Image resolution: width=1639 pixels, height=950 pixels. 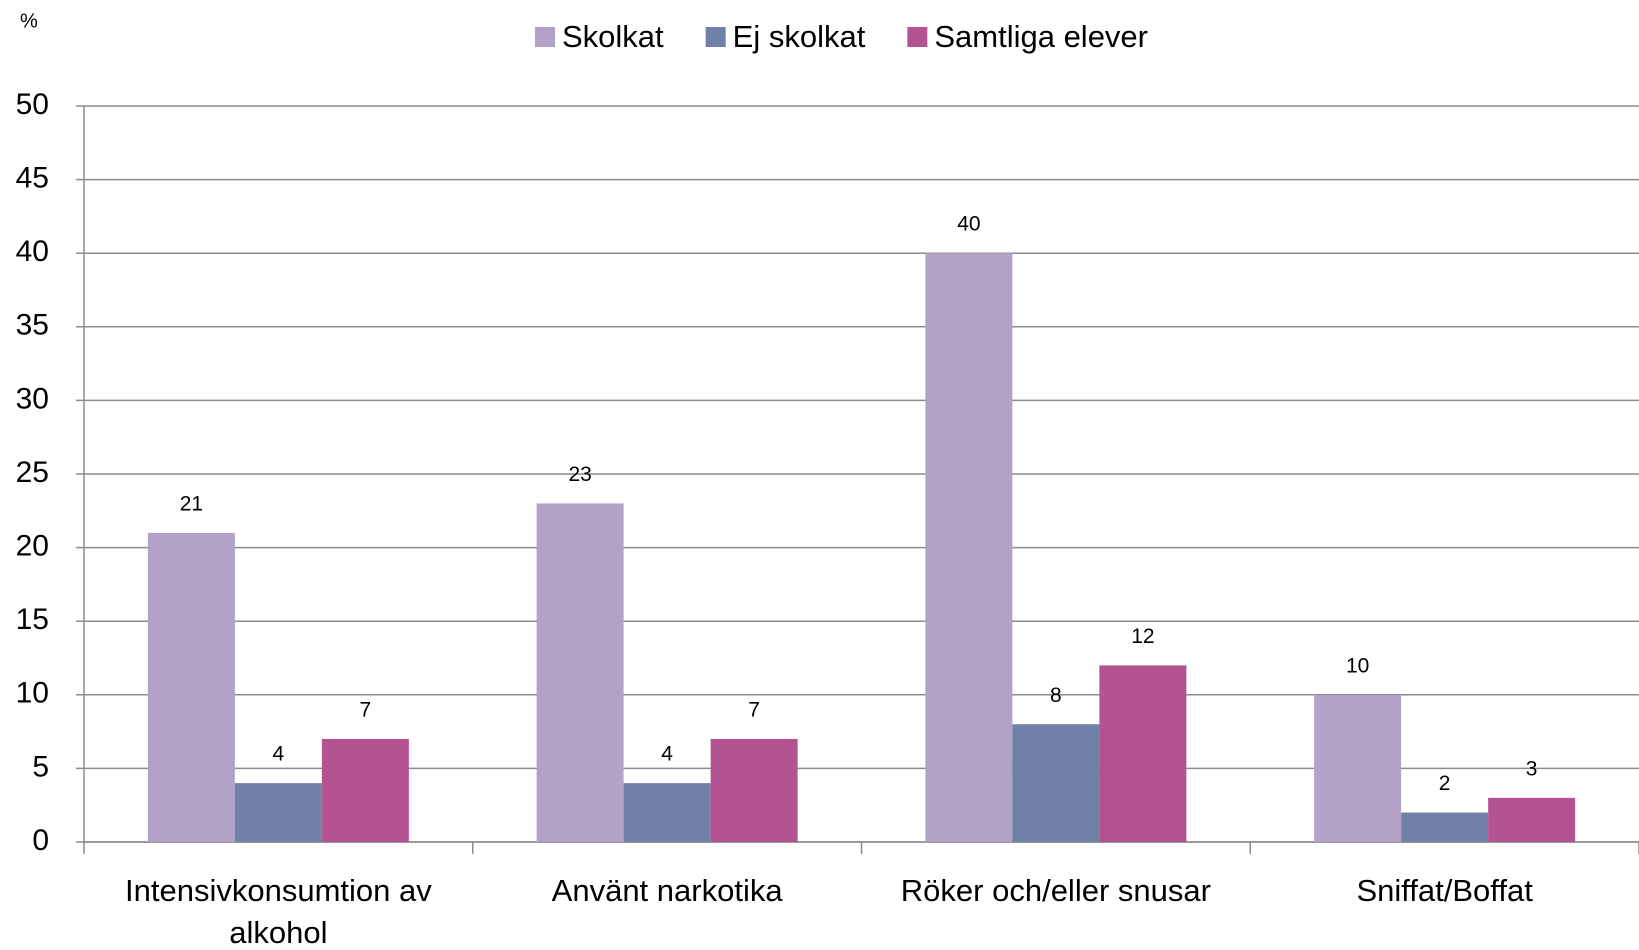 What do you see at coordinates (799, 36) in the screenshot?
I see `legend-label: Ej skolkat` at bounding box center [799, 36].